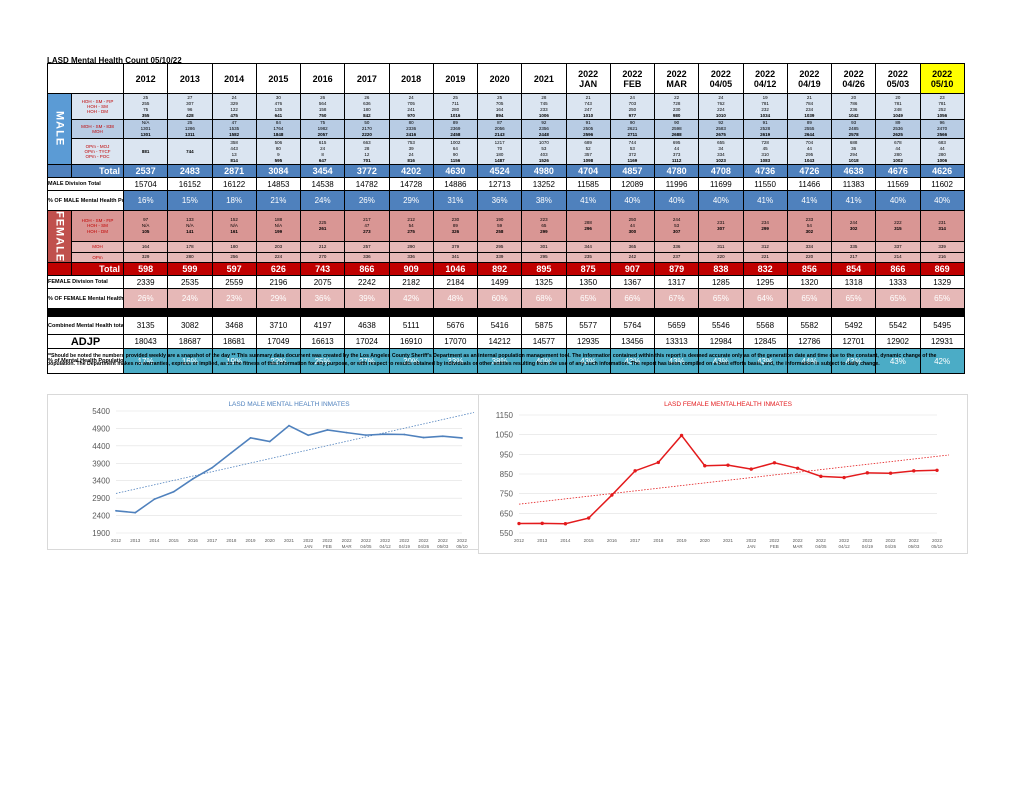  I want to click on subcategory-value: 96, so click(190, 109).